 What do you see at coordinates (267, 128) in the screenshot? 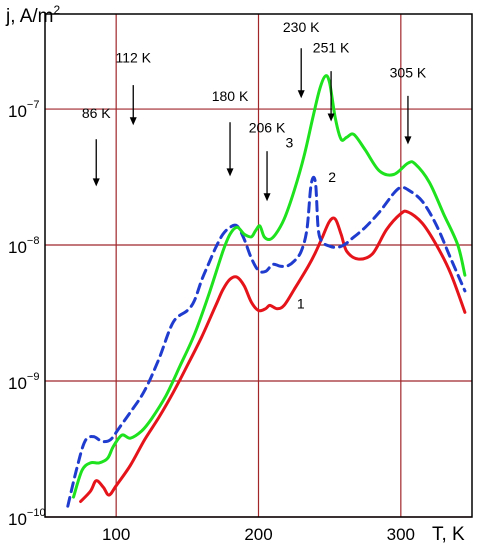
I see `annotation-label: 206 K` at bounding box center [267, 128].